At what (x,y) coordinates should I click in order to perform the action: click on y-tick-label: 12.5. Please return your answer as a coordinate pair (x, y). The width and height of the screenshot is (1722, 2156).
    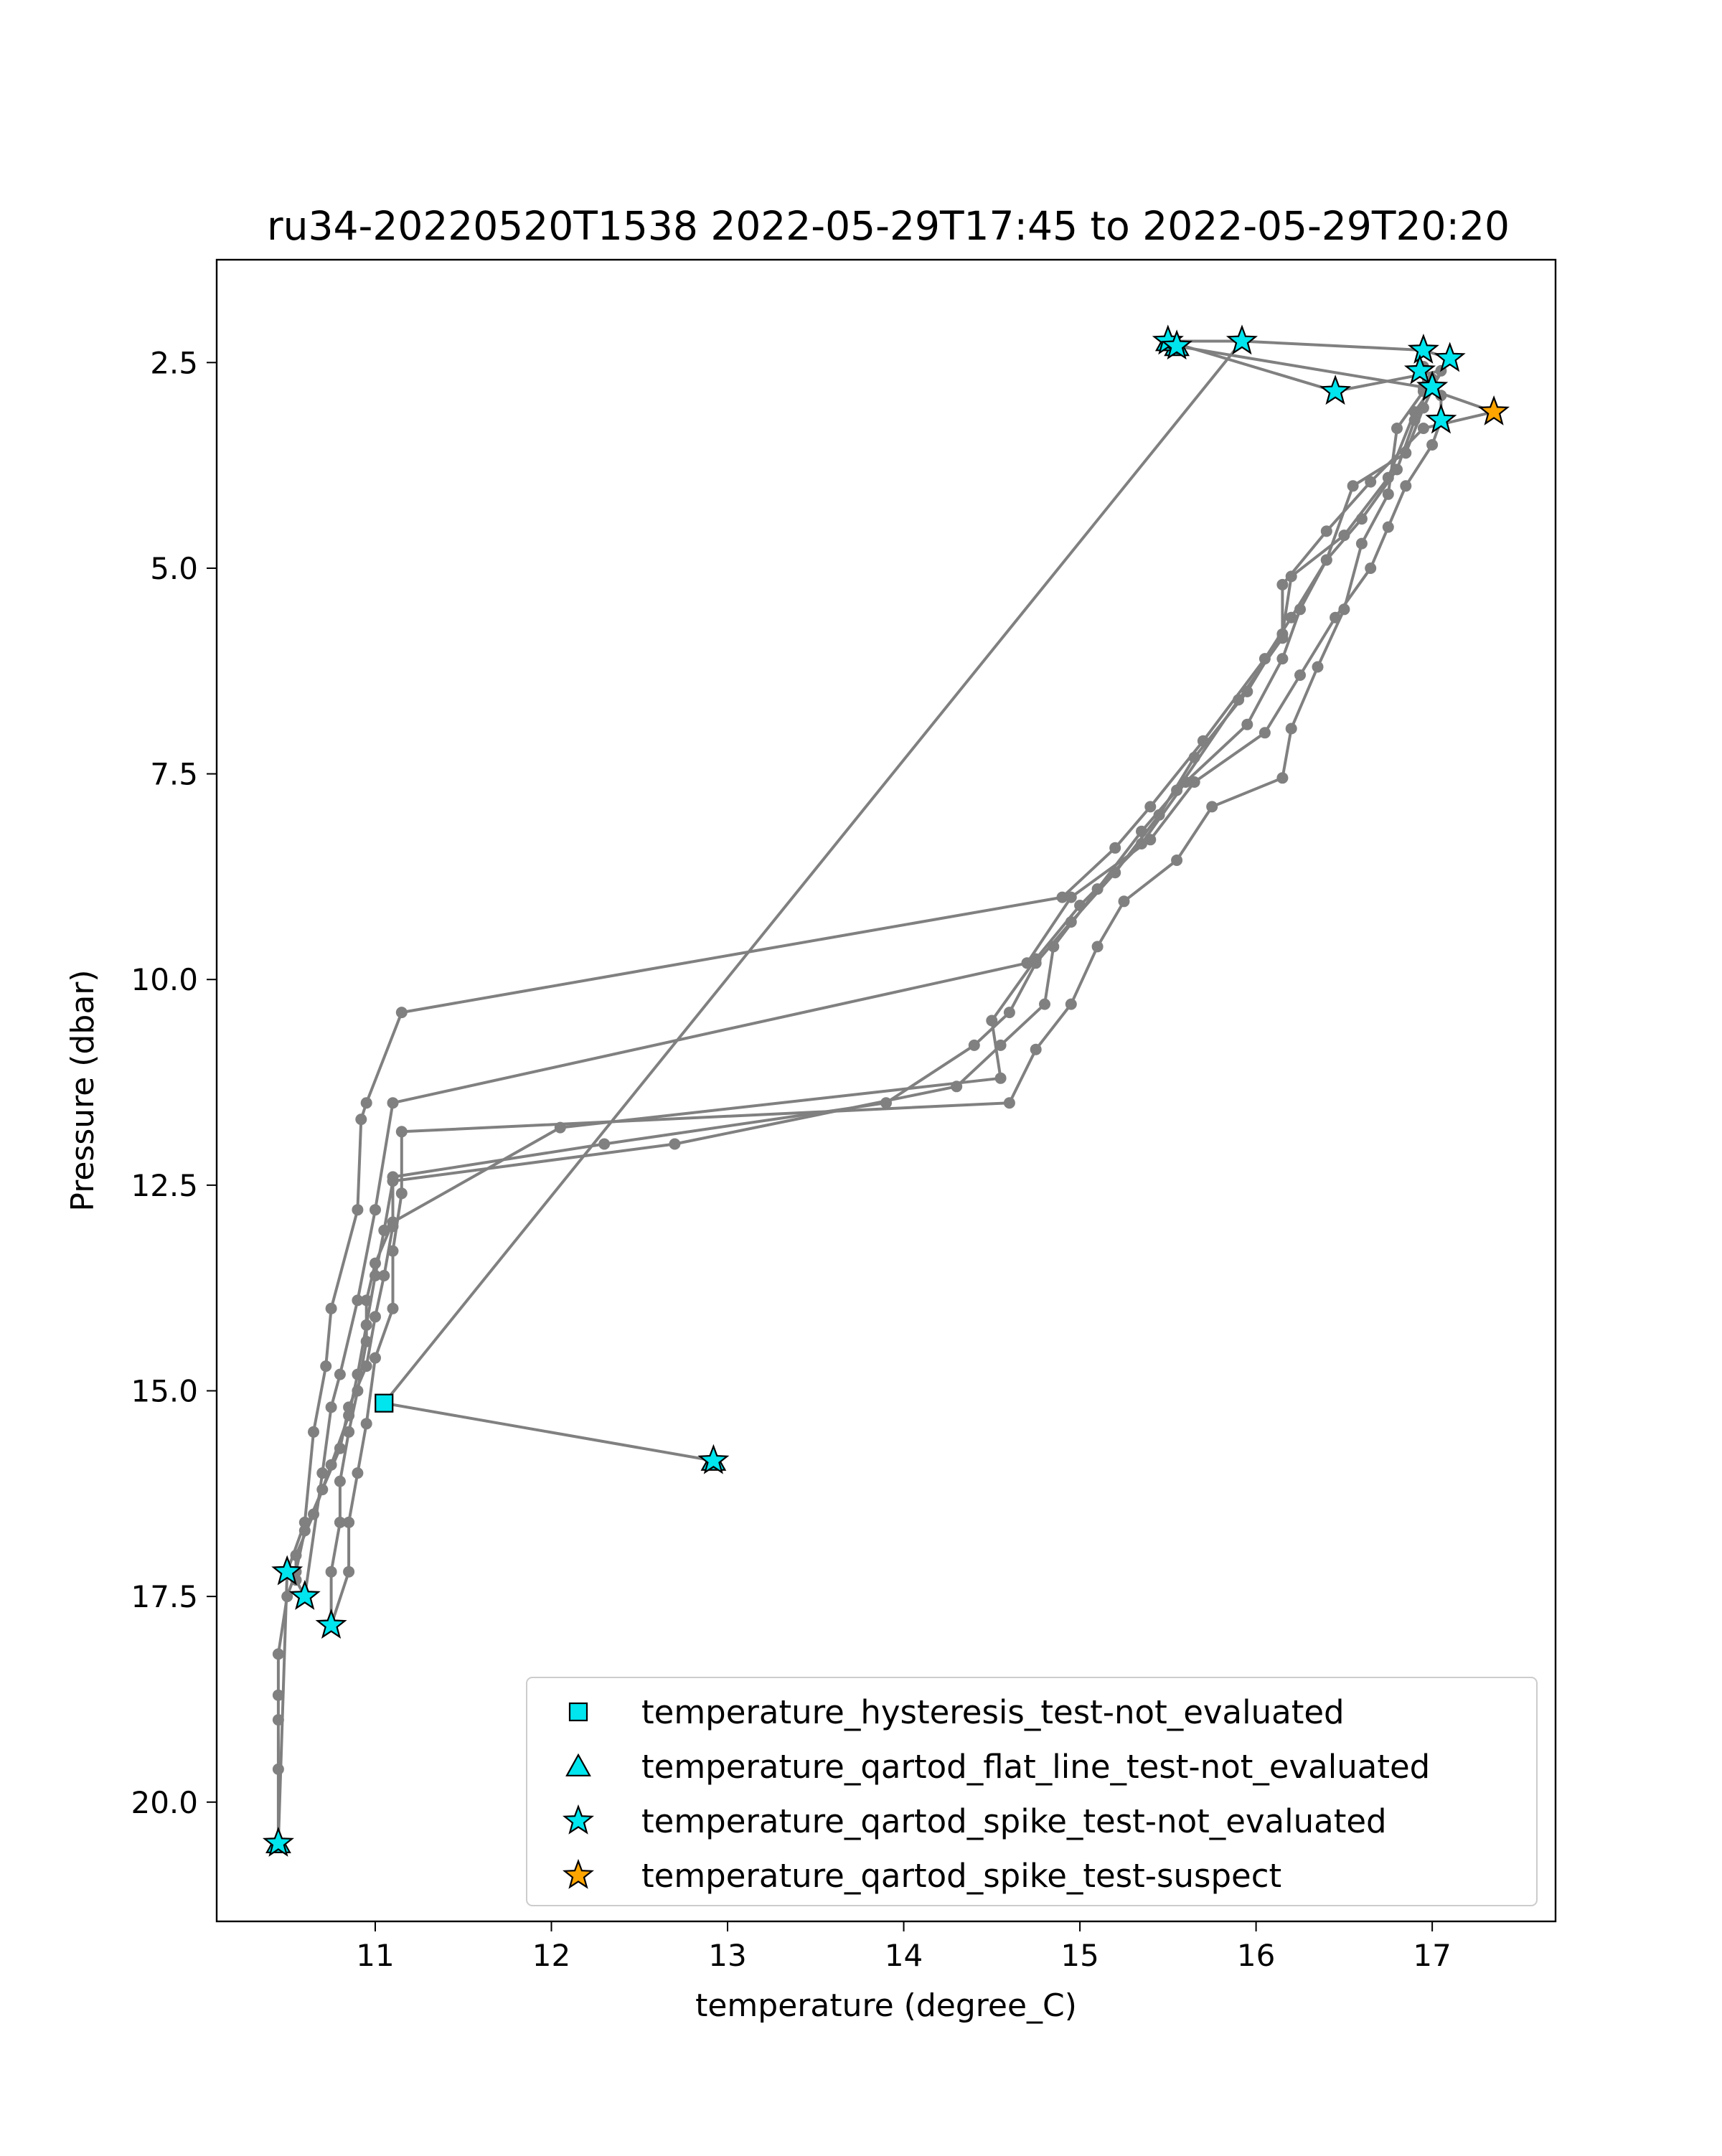
    Looking at the image, I should click on (165, 1185).